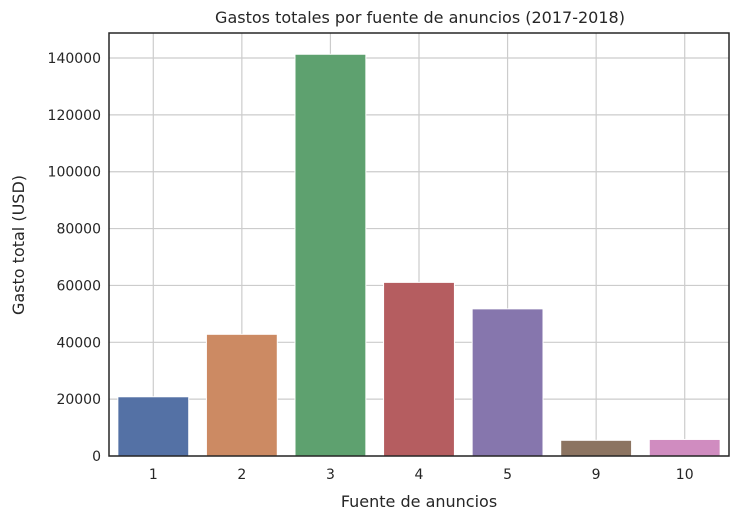  Describe the element at coordinates (507, 475) in the screenshot. I see `x-tick-label: 5` at that location.